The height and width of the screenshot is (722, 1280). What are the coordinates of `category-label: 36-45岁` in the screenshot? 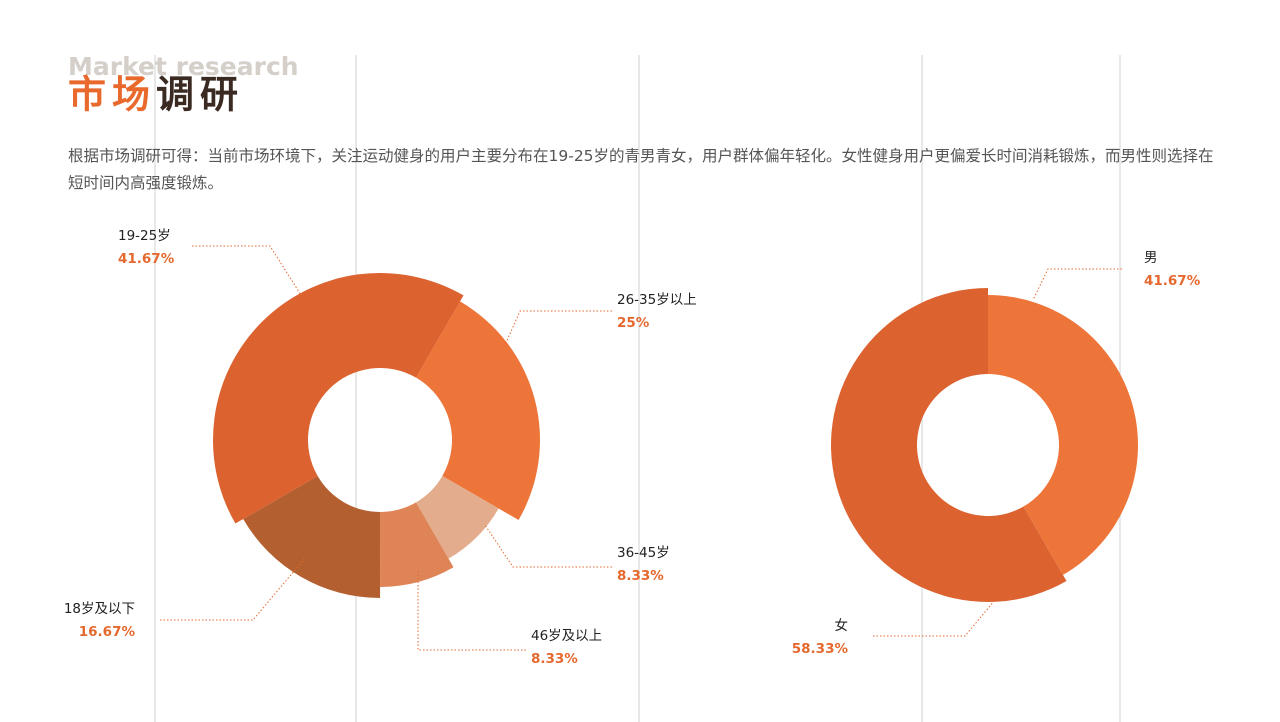 It's located at (643, 553).